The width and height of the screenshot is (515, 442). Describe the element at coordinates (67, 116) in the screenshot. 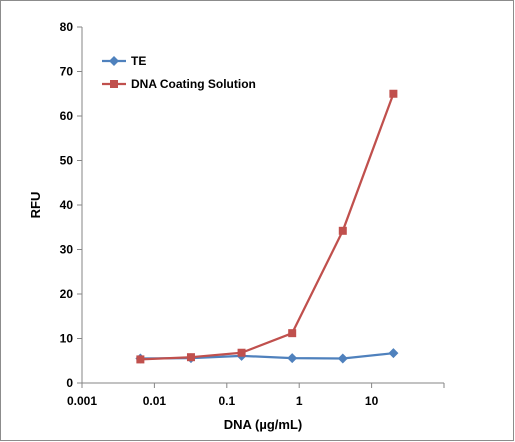

I see `y-tick-label: 60` at that location.